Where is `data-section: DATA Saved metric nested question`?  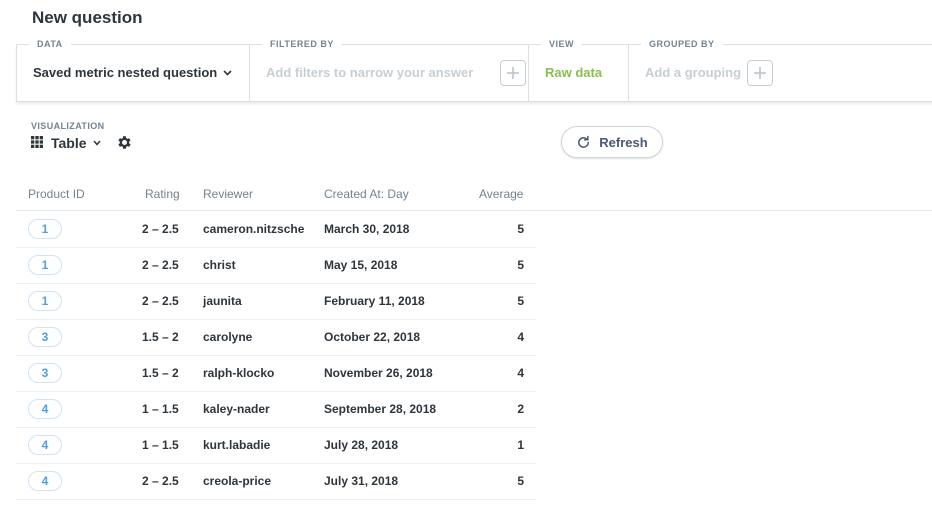 data-section: DATA Saved metric nested question is located at coordinates (133, 70).